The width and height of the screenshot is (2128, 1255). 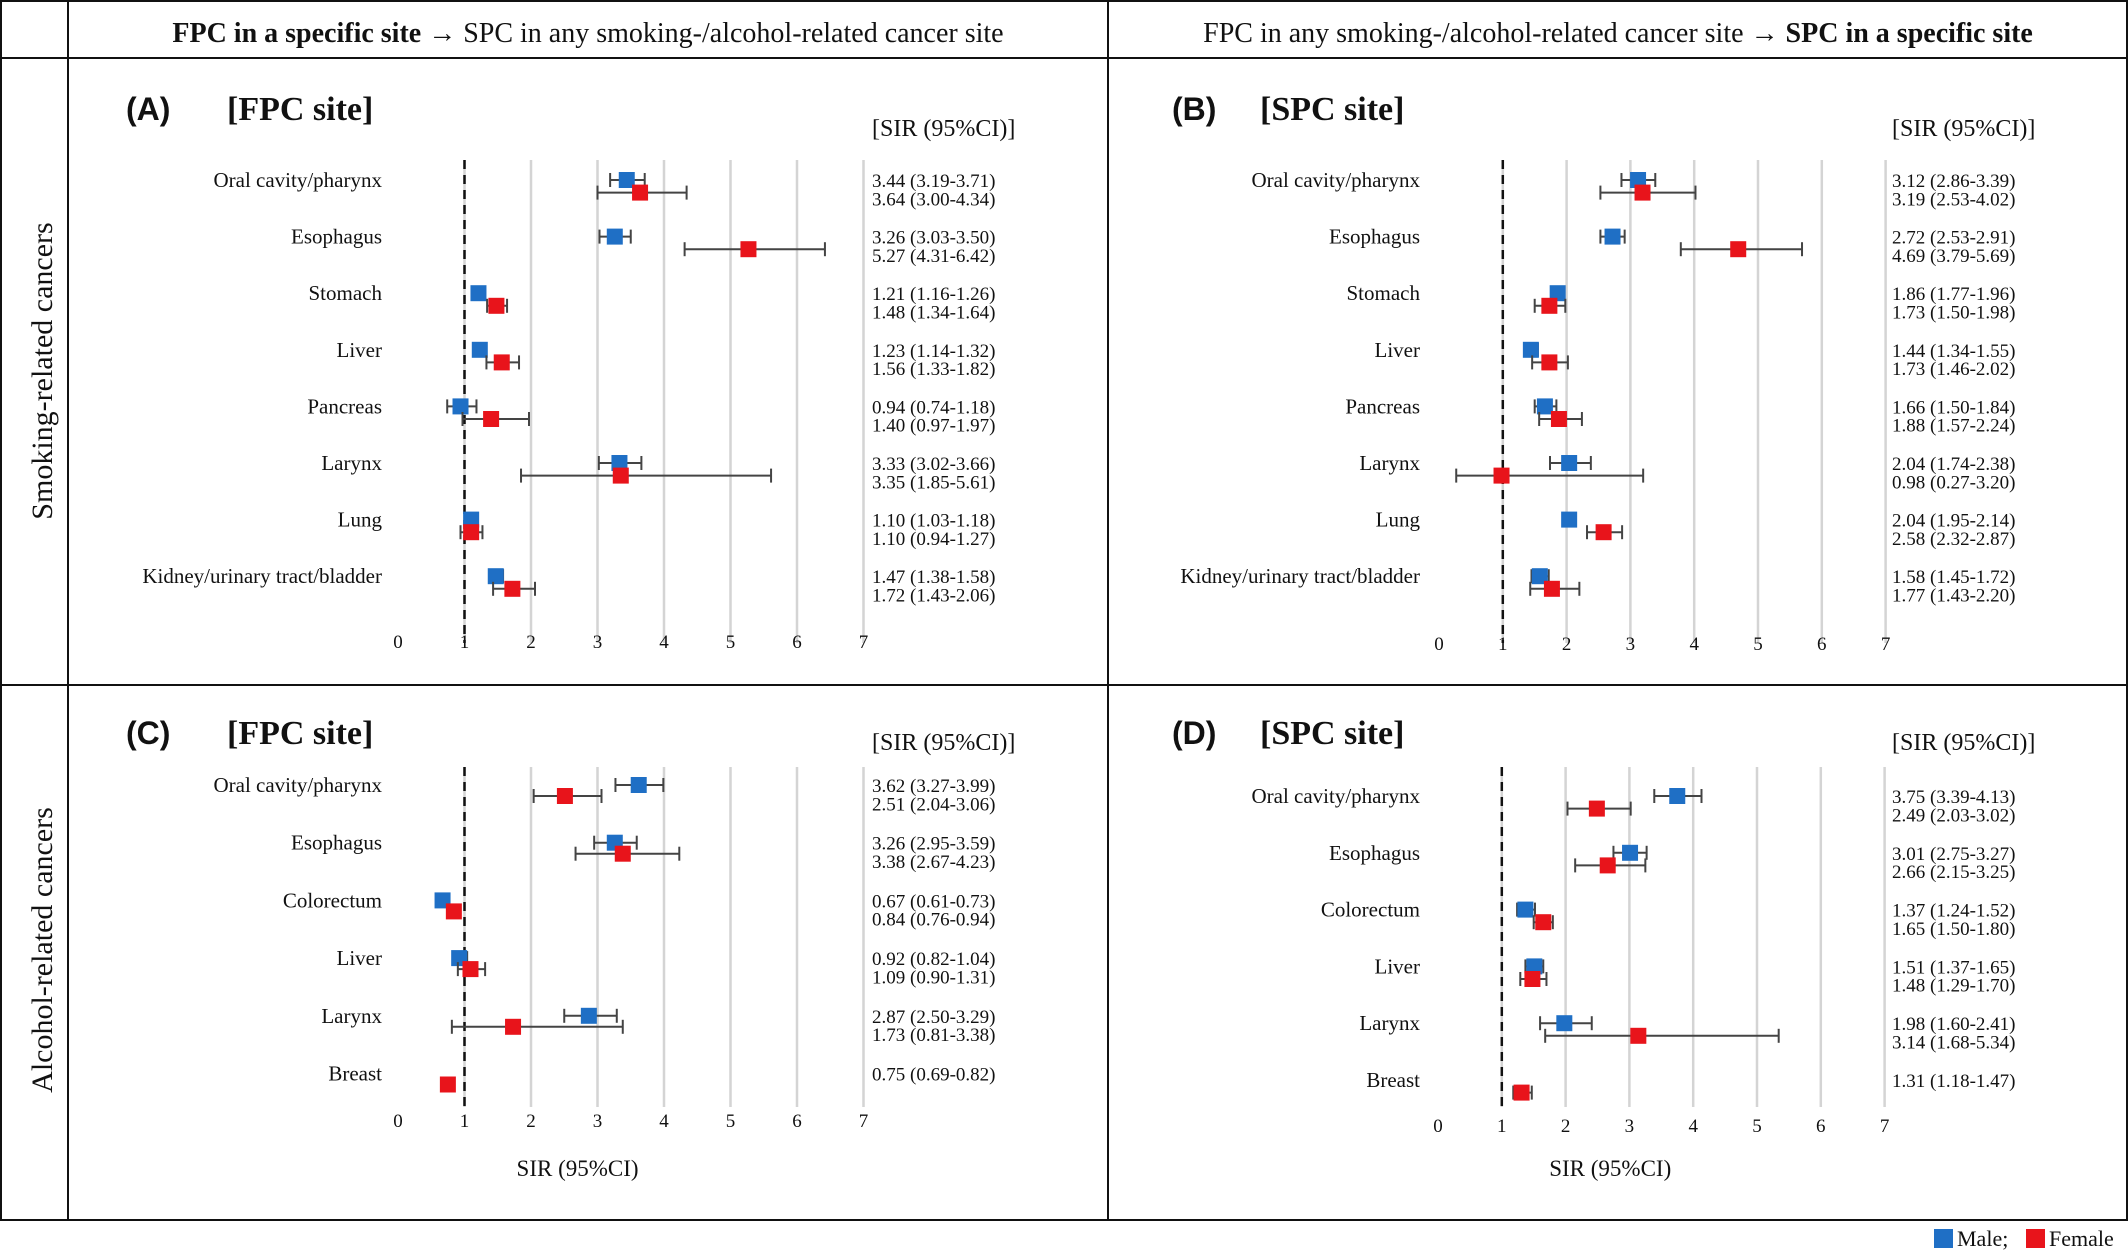 I want to click on sir-ci-value: 1.73 (1.50-1.98), so click(x=1953, y=313).